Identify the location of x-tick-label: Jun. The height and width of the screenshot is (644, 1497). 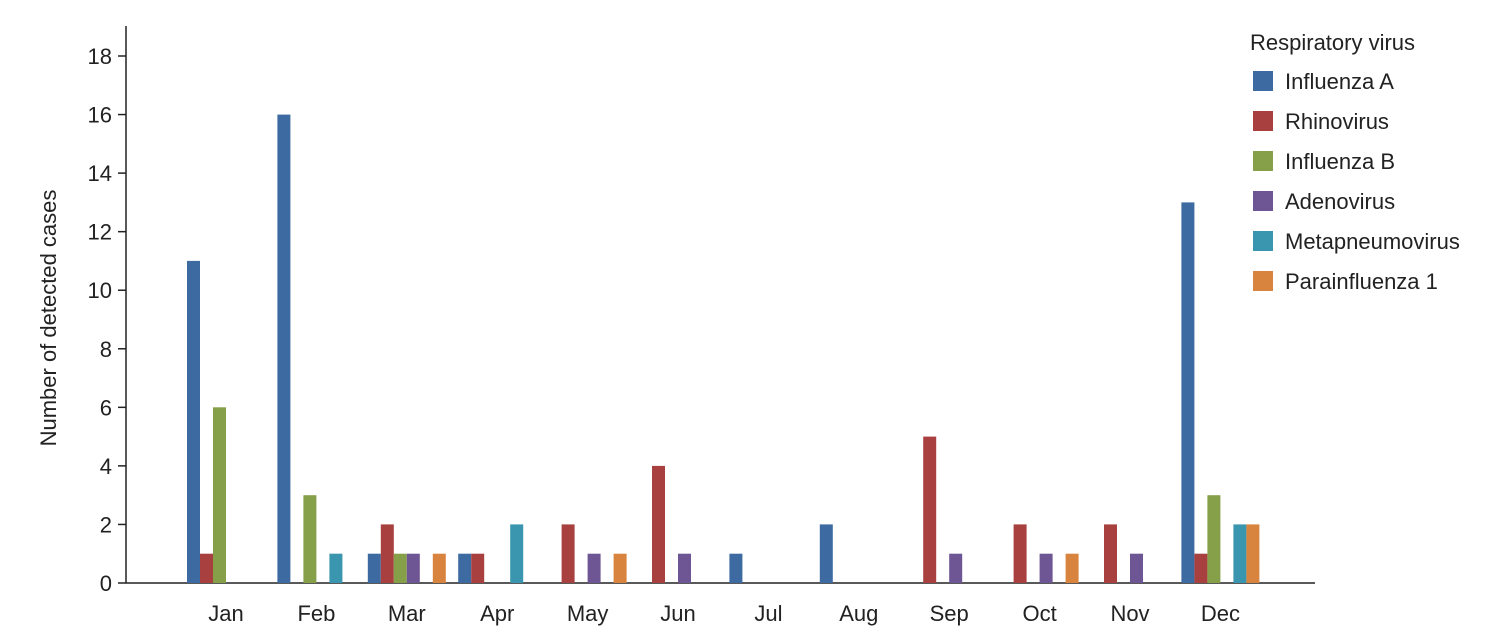
(677, 613).